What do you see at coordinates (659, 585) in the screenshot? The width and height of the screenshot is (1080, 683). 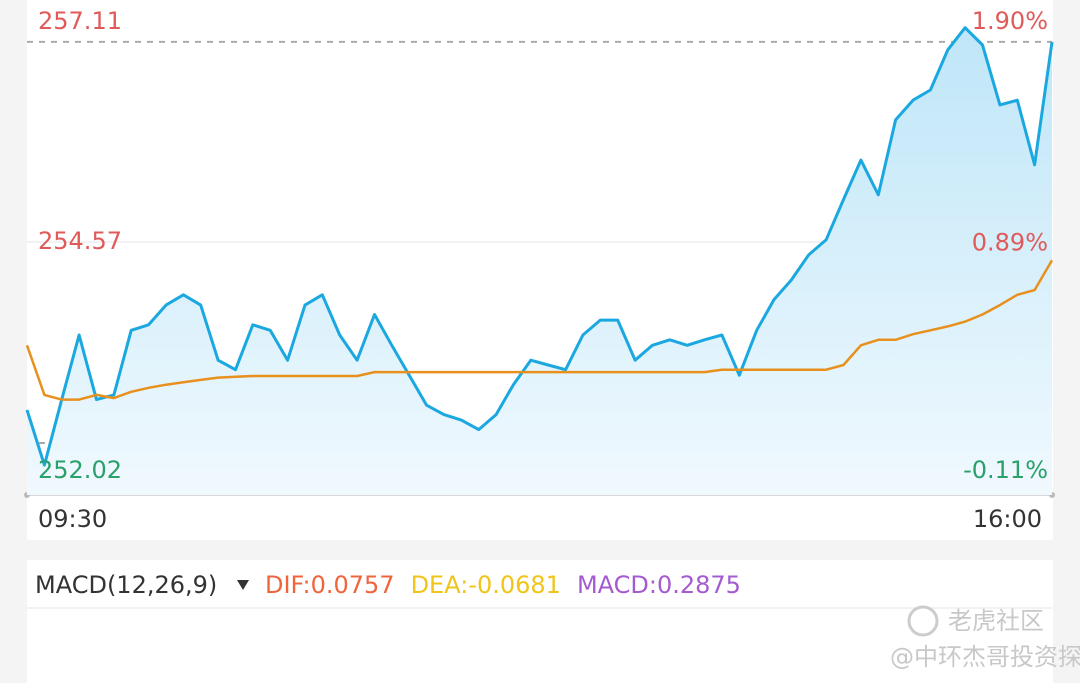 I see `macd-label: MACD:0.2875` at bounding box center [659, 585].